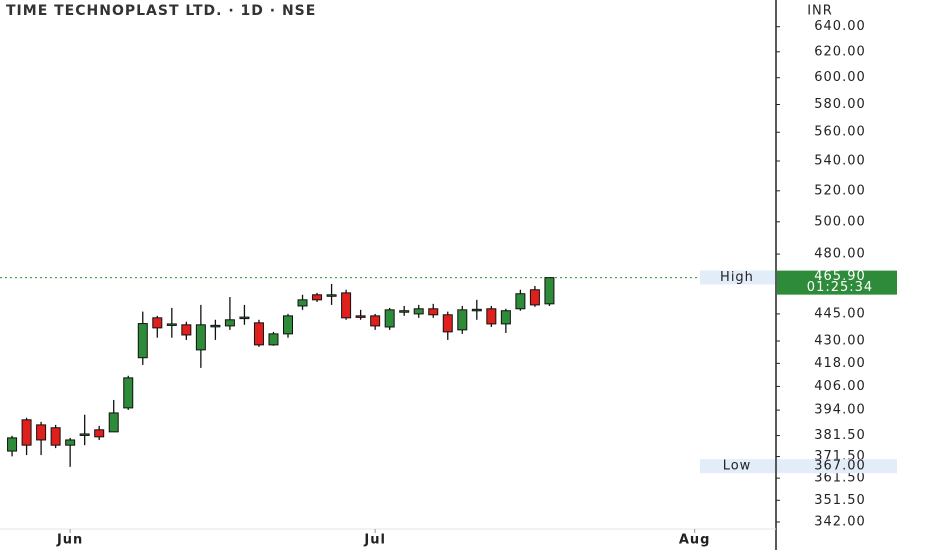 The width and height of the screenshot is (932, 550). Describe the element at coordinates (840, 287) in the screenshot. I see `countdown: 01:25:34` at that location.